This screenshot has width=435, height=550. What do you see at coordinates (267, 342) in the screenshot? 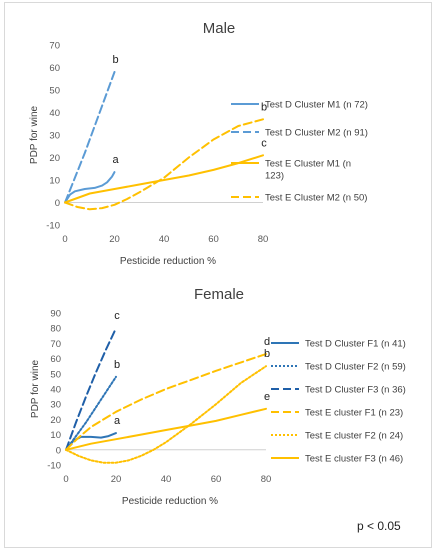
I see `chart2-end-label-4: d` at bounding box center [267, 342].